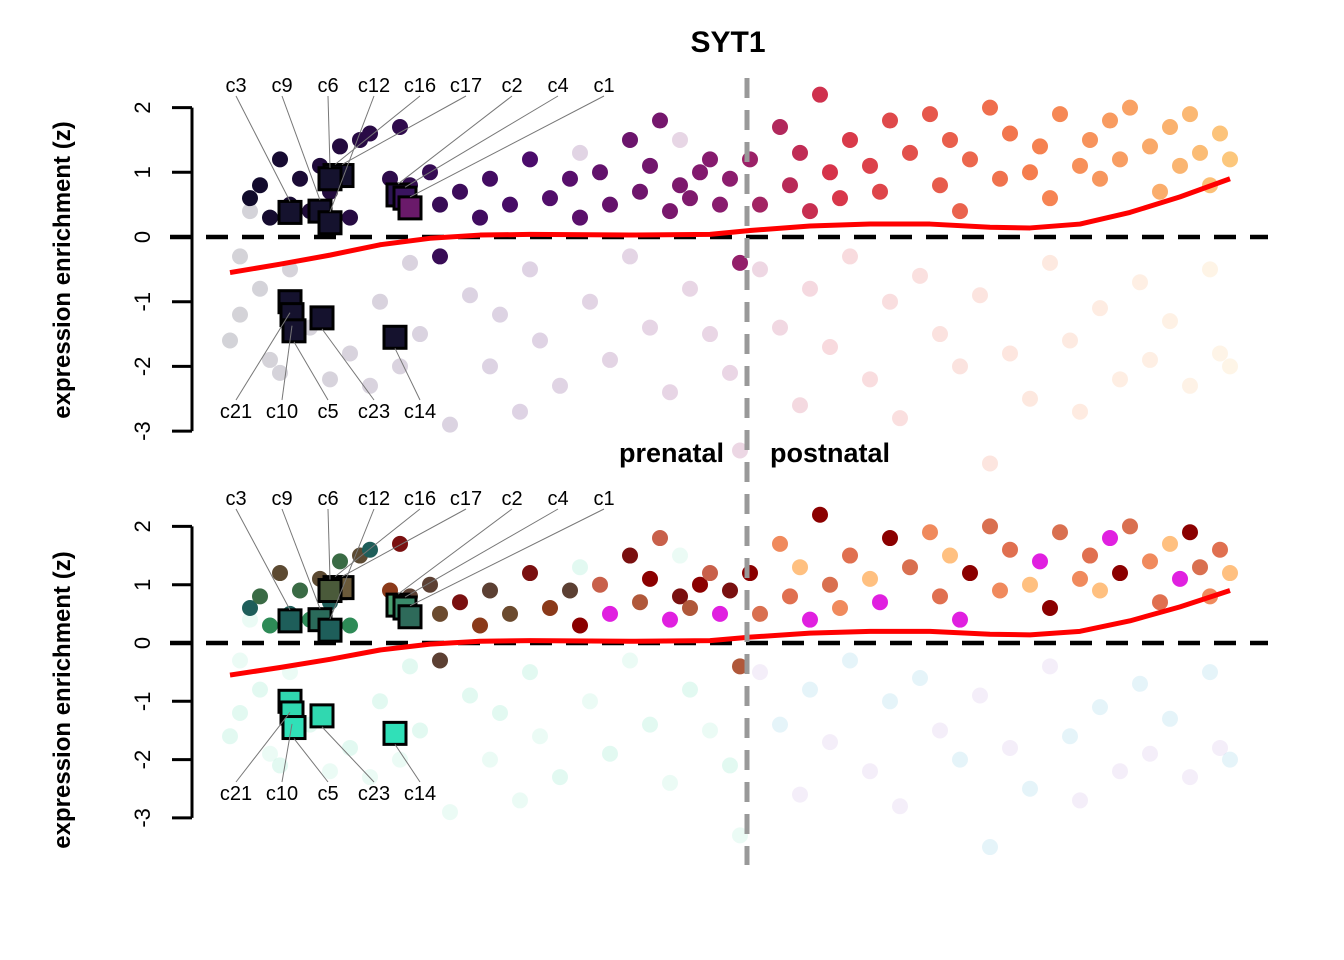  I want to click on cluster-label: c23, so click(374, 794).